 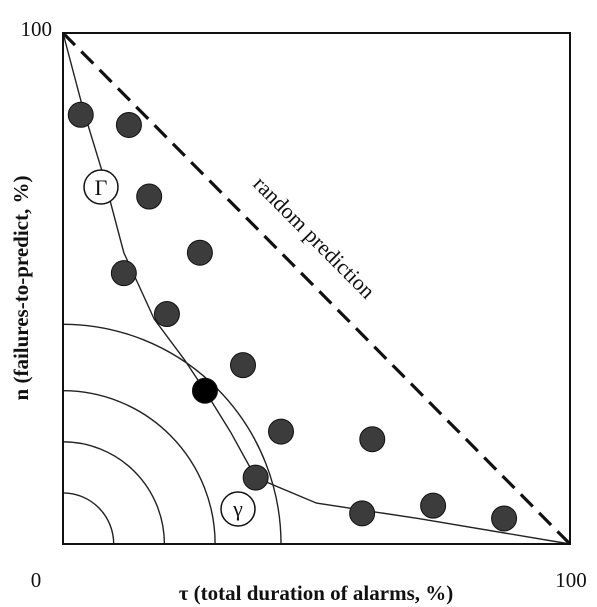 What do you see at coordinates (204, 390) in the screenshot?
I see `data-point-optimal` at bounding box center [204, 390].